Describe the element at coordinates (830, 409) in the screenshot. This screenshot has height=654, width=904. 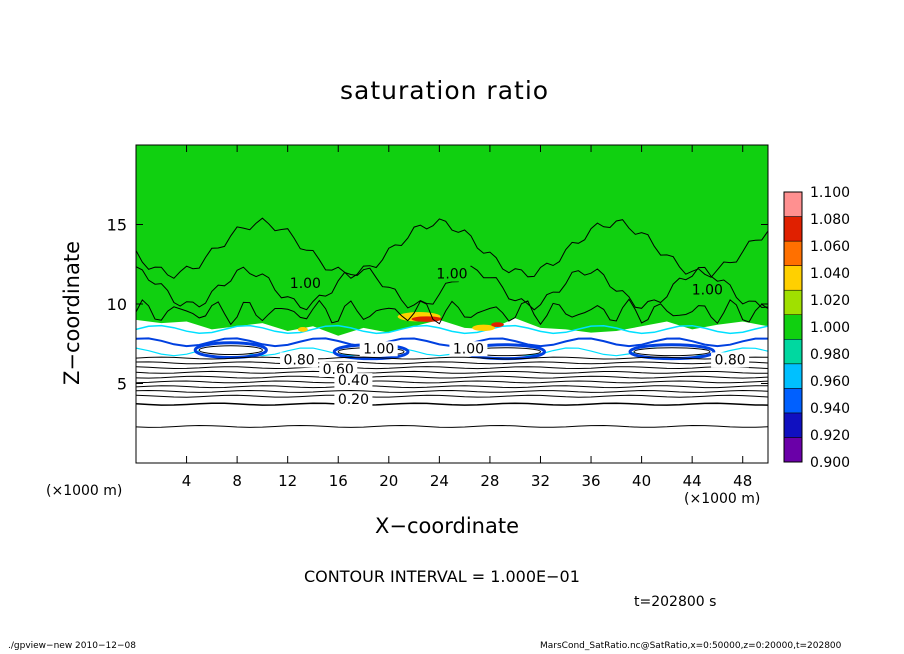
I see `colorbar-label: 0.940` at that location.